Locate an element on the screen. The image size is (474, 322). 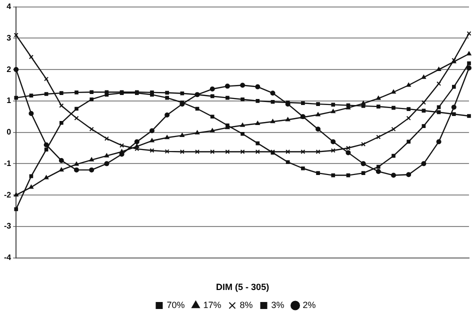
legend-label: 2% is located at coordinates (309, 305).